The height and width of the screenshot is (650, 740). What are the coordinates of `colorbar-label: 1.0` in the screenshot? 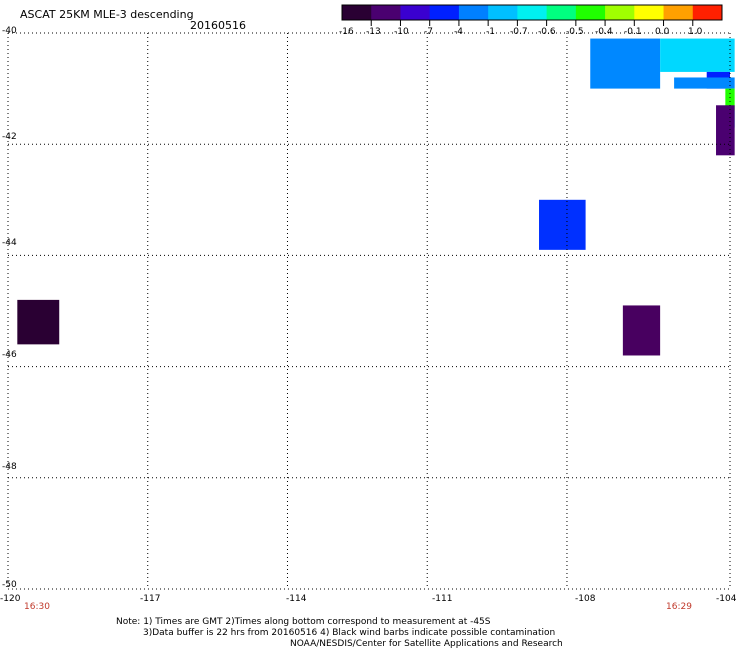 It's located at (695, 32).